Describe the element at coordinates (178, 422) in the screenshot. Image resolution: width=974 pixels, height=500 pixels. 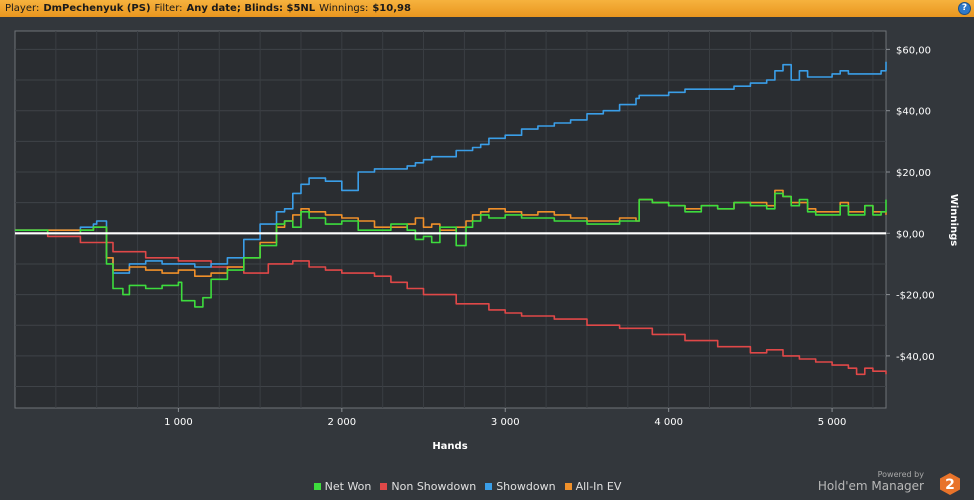
I see `x-tick-label: 1 000` at that location.